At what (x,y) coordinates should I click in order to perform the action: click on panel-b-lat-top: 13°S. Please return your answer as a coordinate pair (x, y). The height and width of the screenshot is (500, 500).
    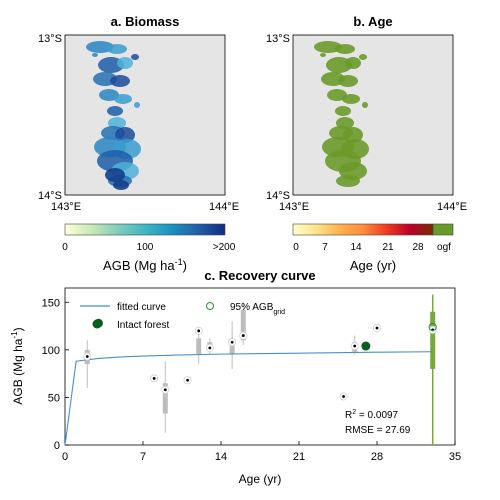
    Looking at the image, I should click on (278, 39).